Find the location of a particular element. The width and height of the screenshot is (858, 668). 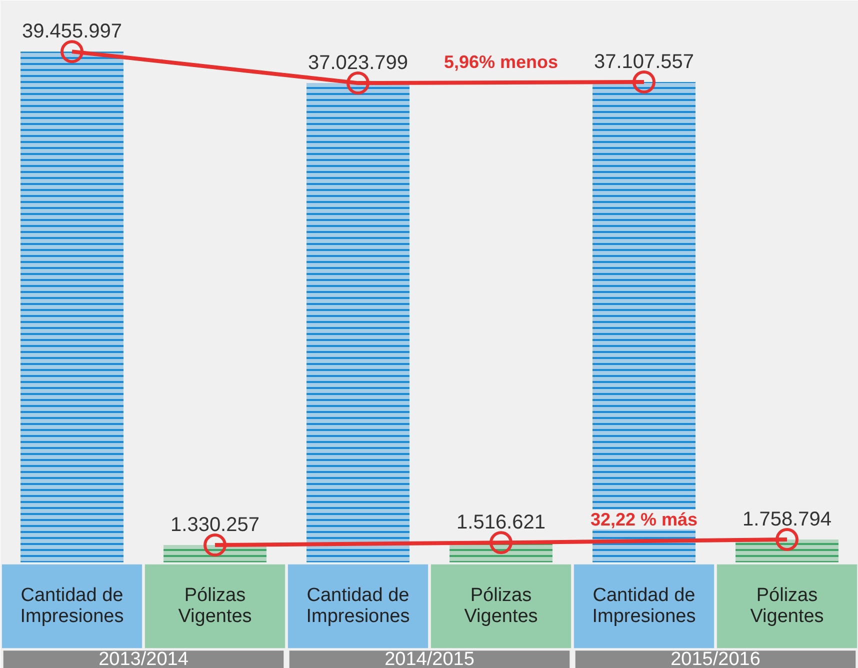

data-label: 1.516.621 is located at coordinates (501, 523).